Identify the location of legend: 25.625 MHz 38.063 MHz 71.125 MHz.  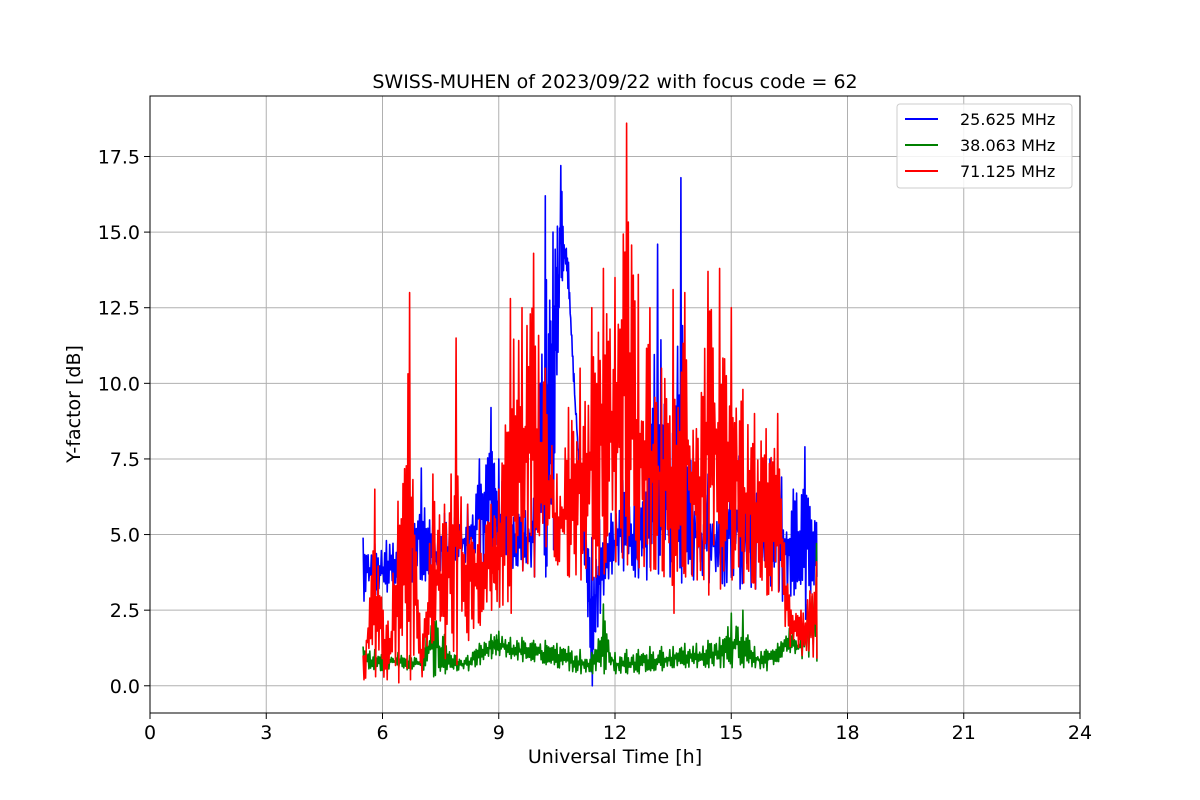
(984, 146).